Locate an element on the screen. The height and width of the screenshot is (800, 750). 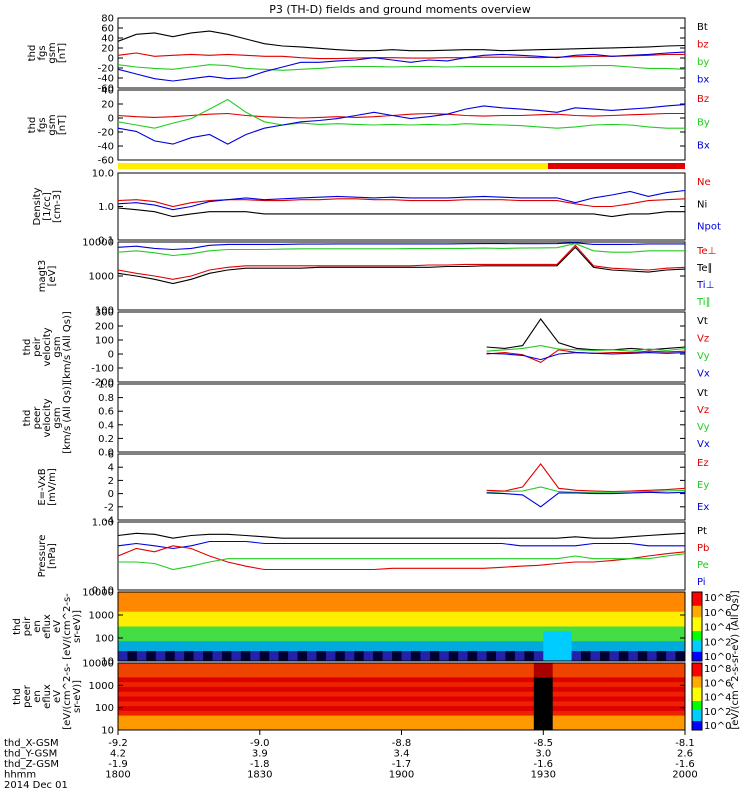
y-axis-label: en is located at coordinates (37, 626).